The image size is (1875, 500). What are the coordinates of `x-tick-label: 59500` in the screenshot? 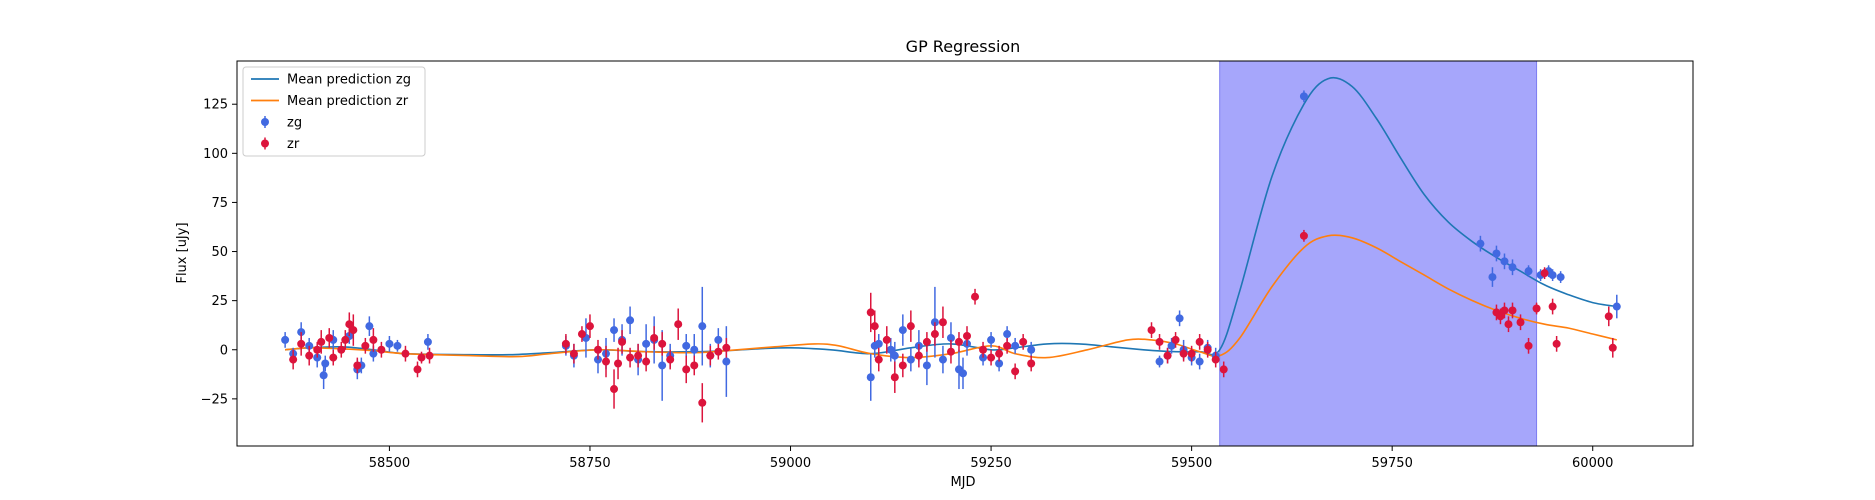 It's located at (1191, 463).